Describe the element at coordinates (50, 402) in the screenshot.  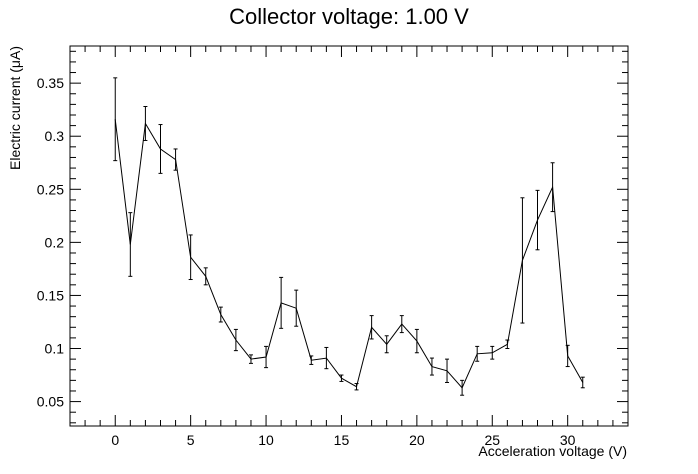
I see `y-tick-label: 0.05` at that location.